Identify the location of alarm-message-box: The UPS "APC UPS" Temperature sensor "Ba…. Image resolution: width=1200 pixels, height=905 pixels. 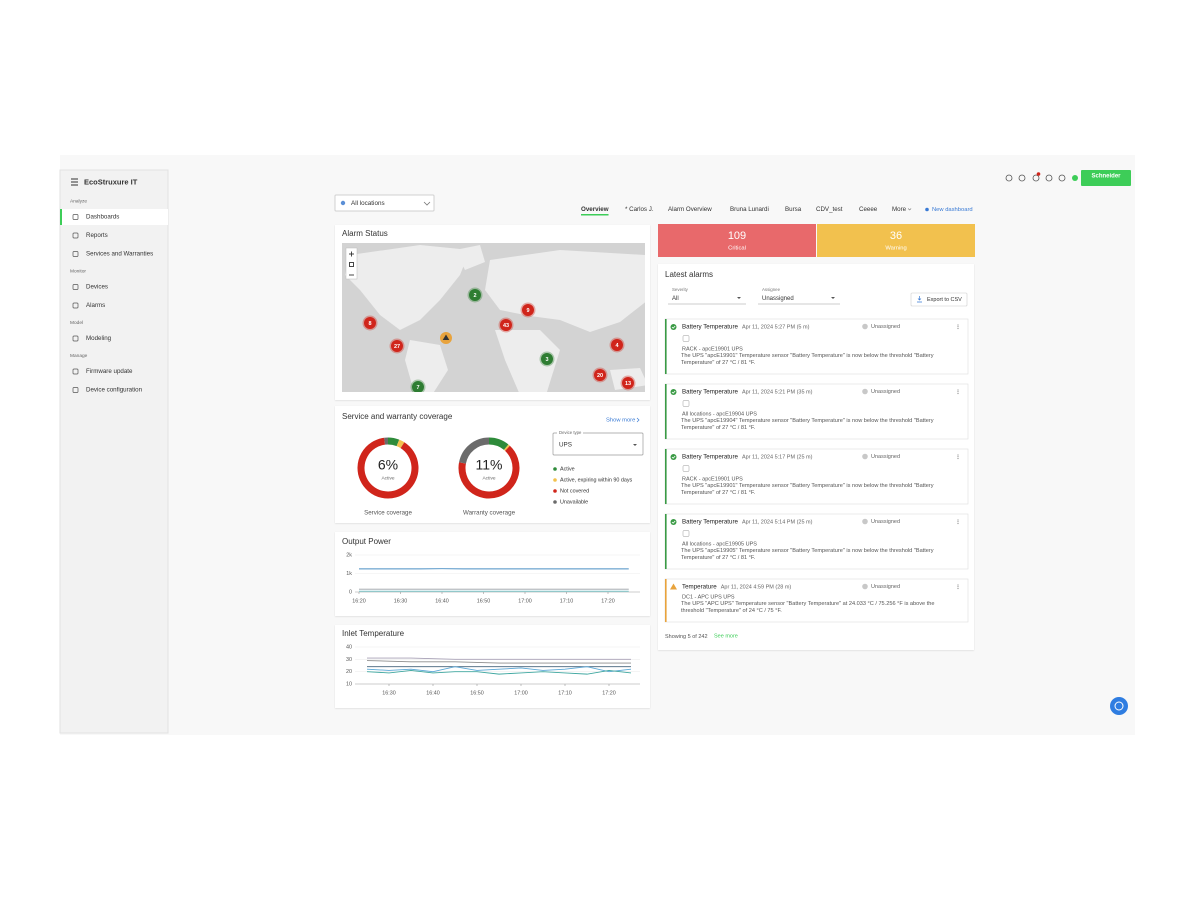
(818, 610).